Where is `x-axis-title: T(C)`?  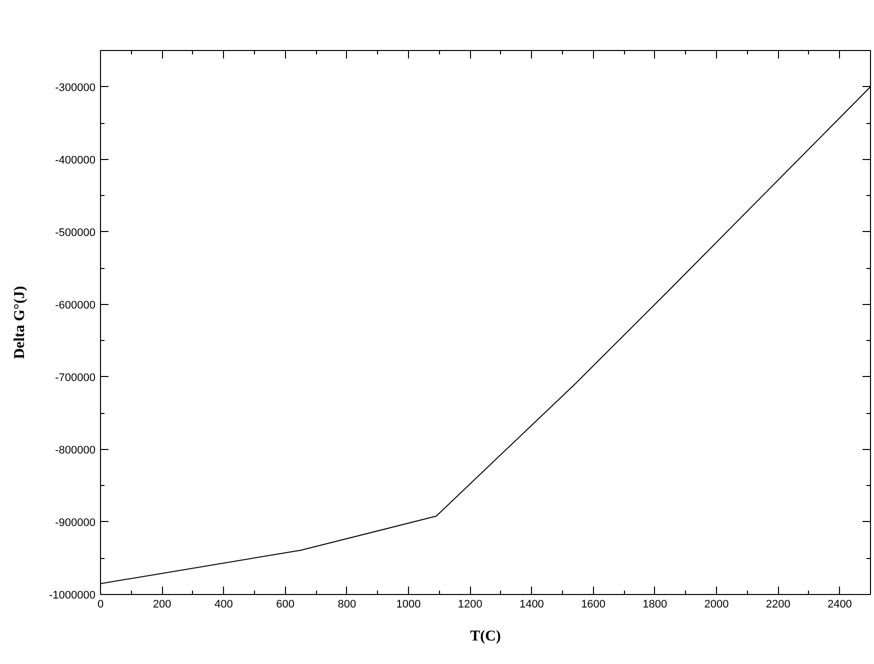 x-axis-title: T(C) is located at coordinates (485, 636).